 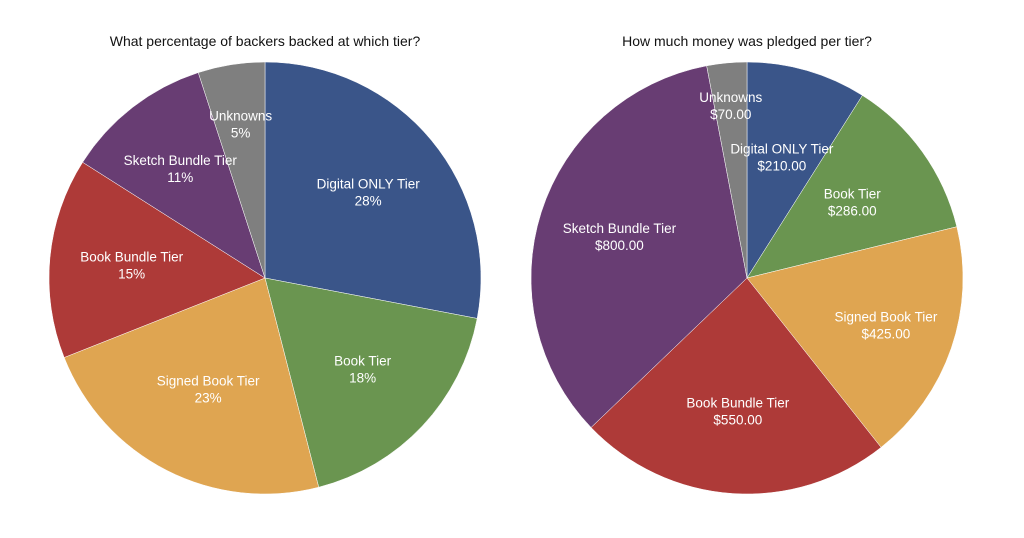 I want to click on slice-label-sketch-bundle-tier: Sketch Bundle Tier $800.00, so click(x=620, y=237).